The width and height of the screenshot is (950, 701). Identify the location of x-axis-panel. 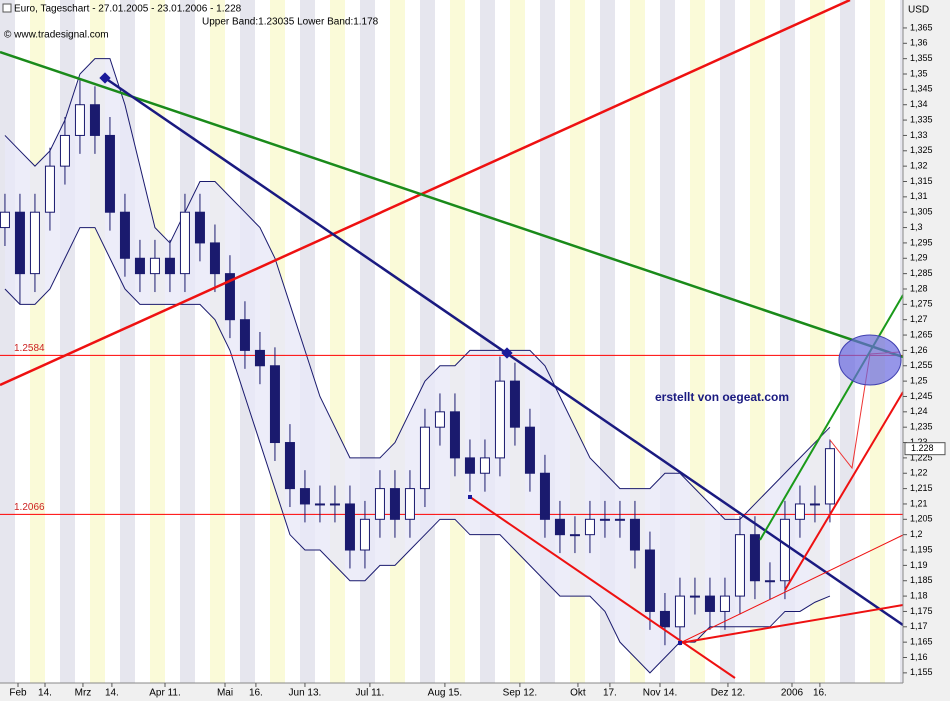
(475, 692).